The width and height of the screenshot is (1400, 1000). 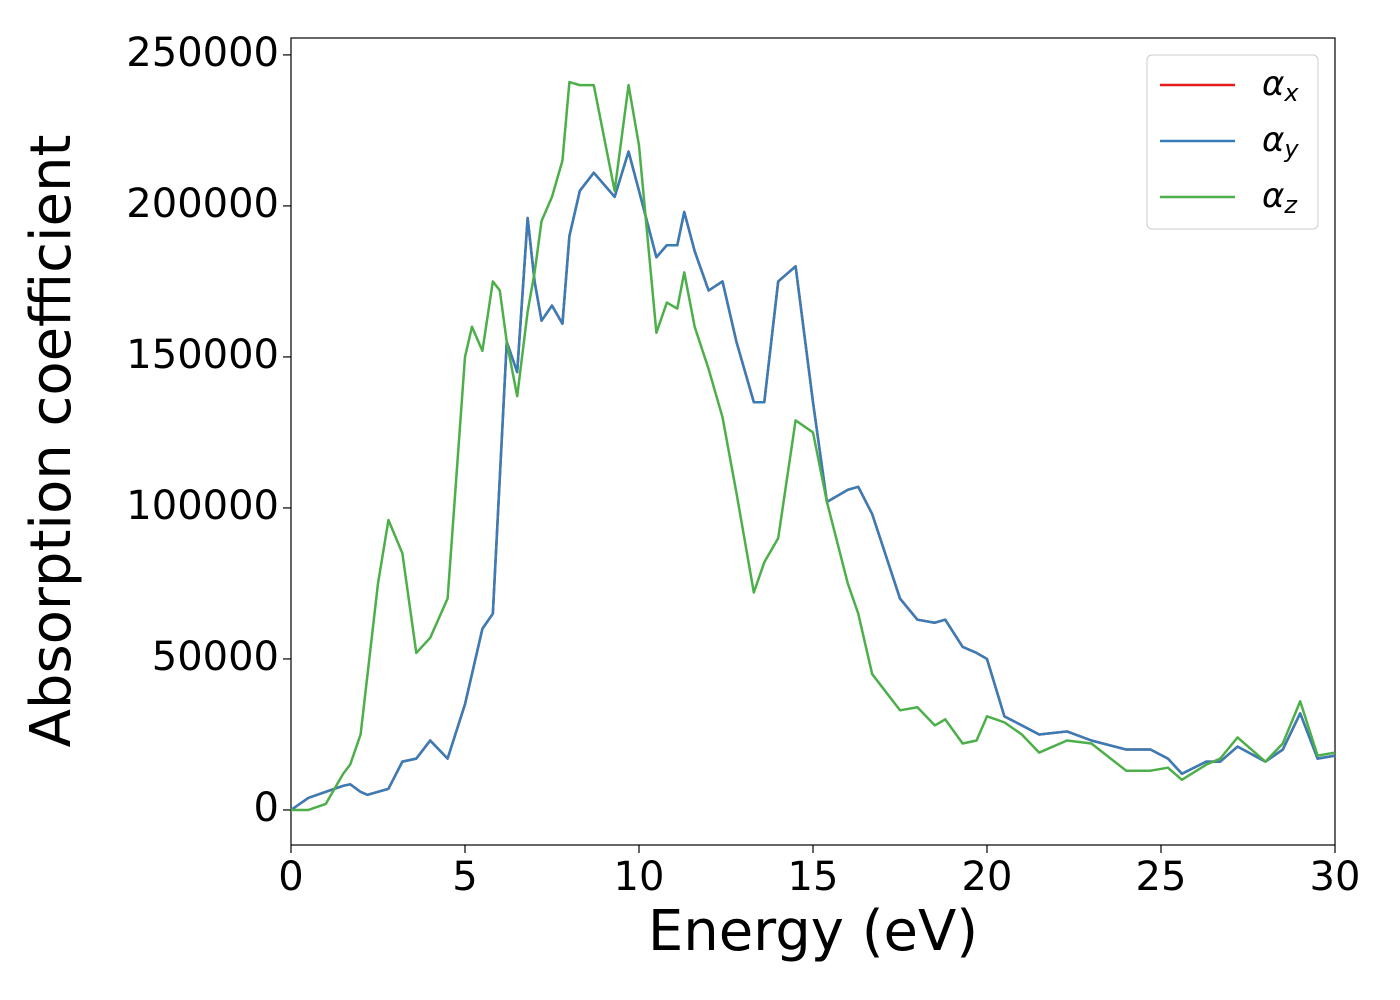 What do you see at coordinates (1291, 149) in the screenshot?
I see `legend-label-sub: y` at bounding box center [1291, 149].